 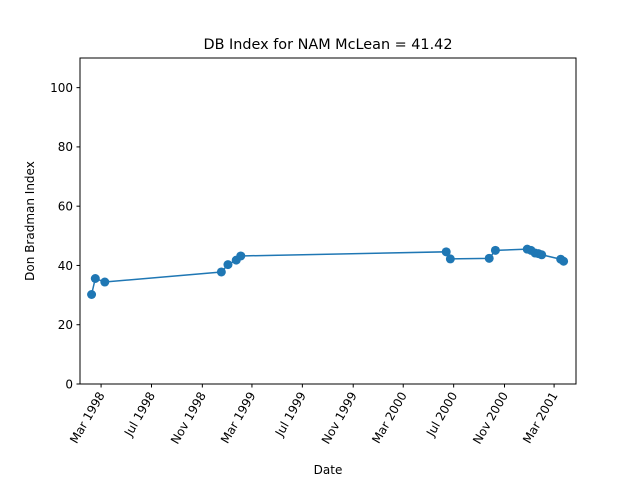 What do you see at coordinates (61, 88) in the screenshot?
I see `y-tick-label: 100` at bounding box center [61, 88].